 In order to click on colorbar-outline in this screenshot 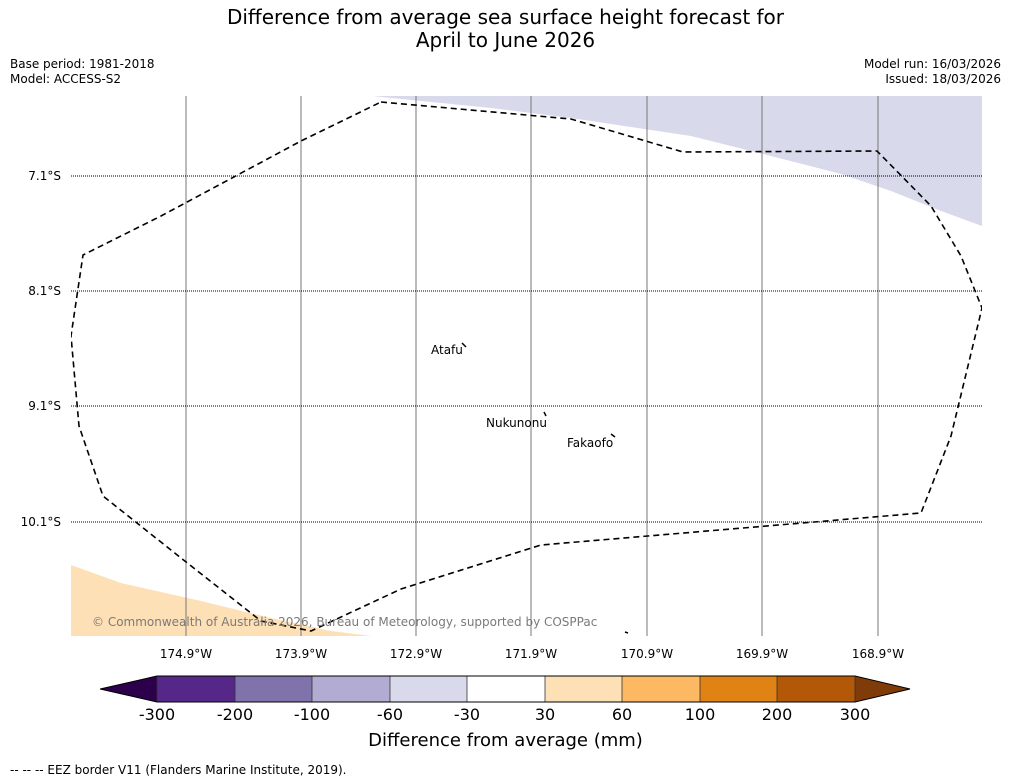, I will do `click(505, 689)`.